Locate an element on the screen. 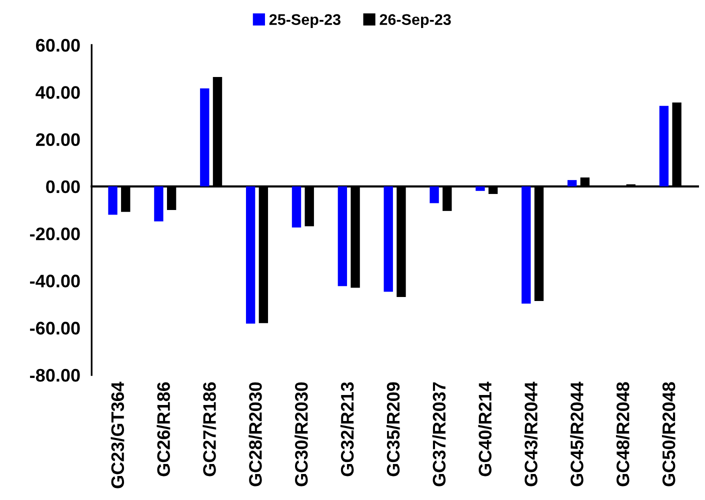  x-tick-label: GC23/GT364 is located at coordinates (117, 435).